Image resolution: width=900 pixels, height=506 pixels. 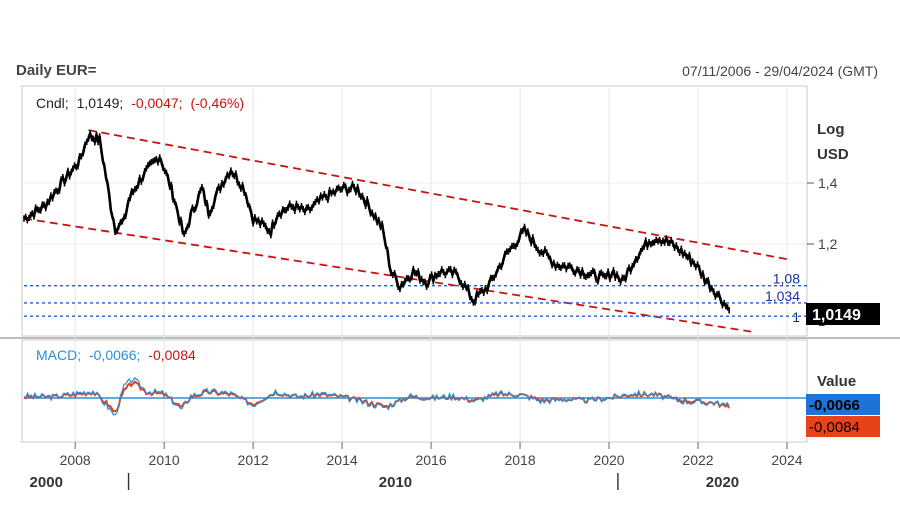 What do you see at coordinates (52, 103) in the screenshot?
I see `legend-series-name: Cndl;` at bounding box center [52, 103].